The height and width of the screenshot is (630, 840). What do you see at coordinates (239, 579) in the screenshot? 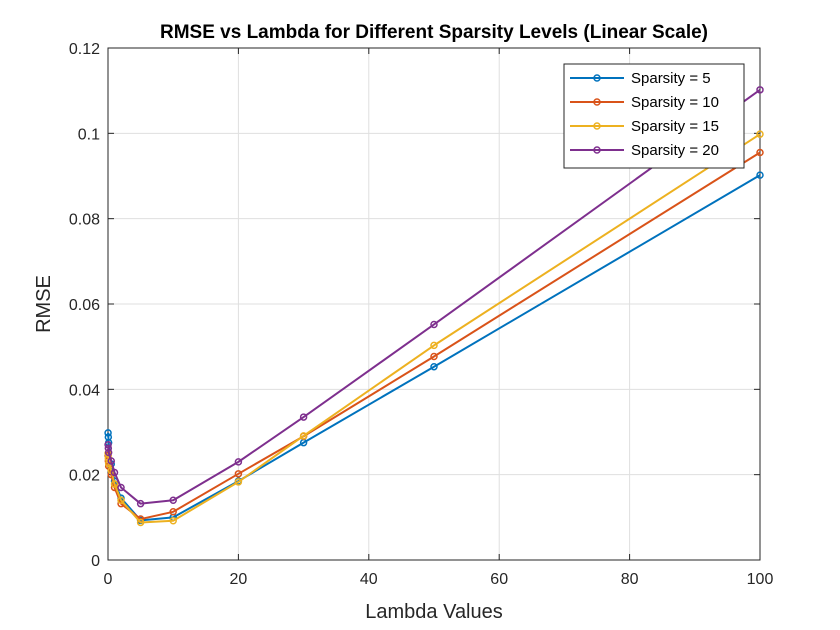
I see `x-tick-label: 20` at bounding box center [239, 579].